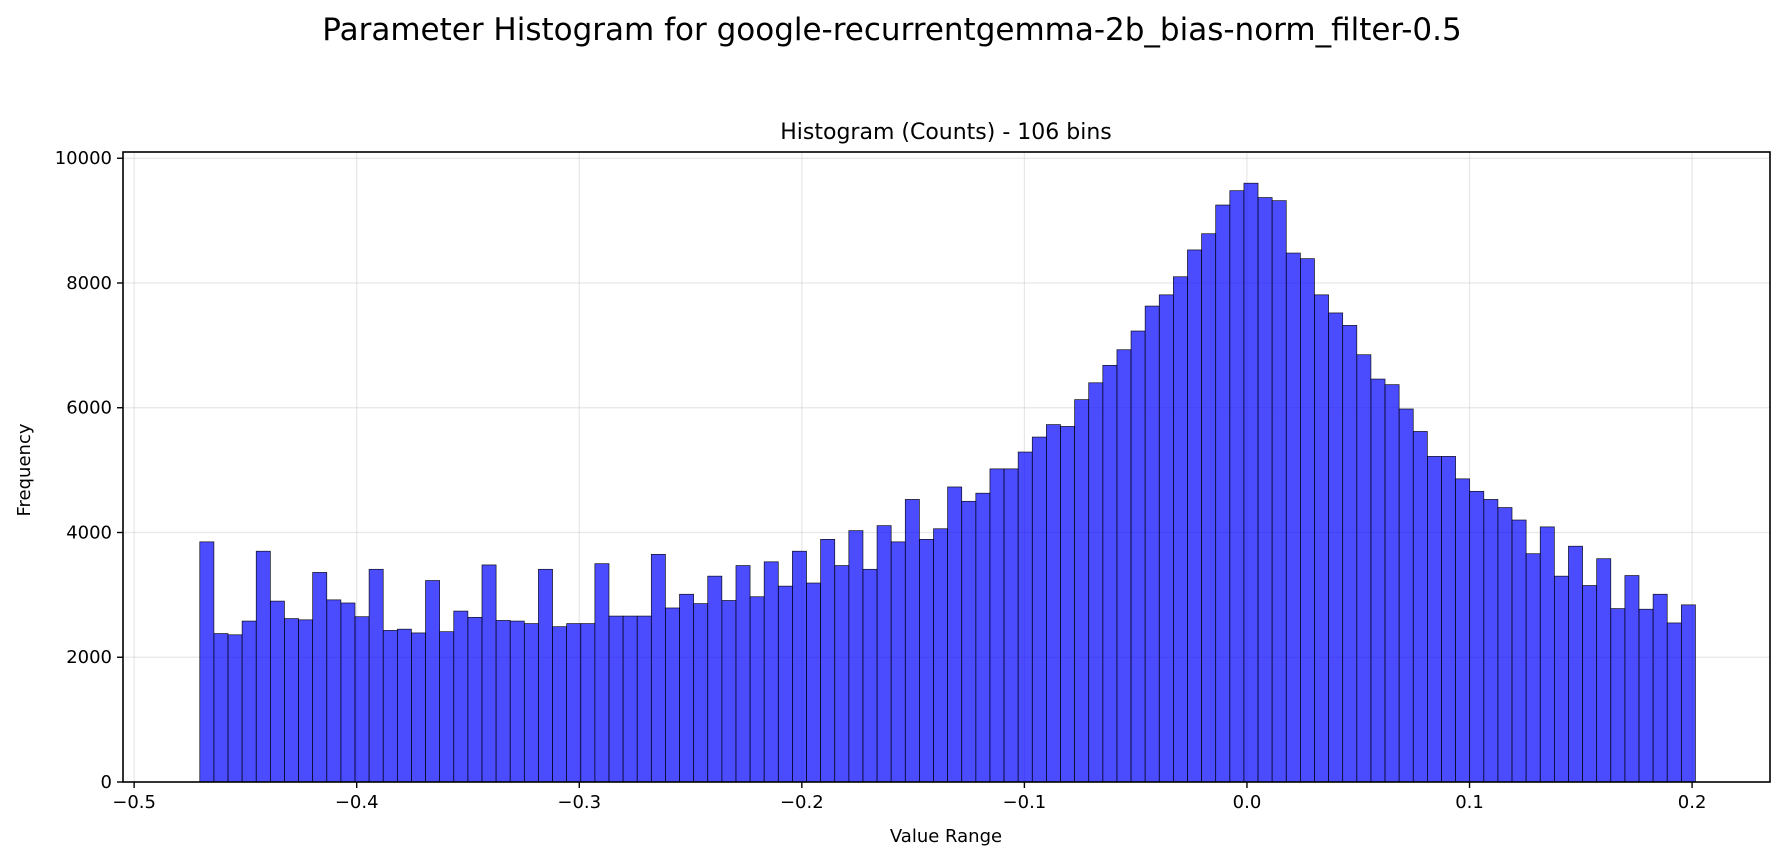 The height and width of the screenshot is (860, 1784). I want to click on y-tick-label: 0, so click(106, 782).